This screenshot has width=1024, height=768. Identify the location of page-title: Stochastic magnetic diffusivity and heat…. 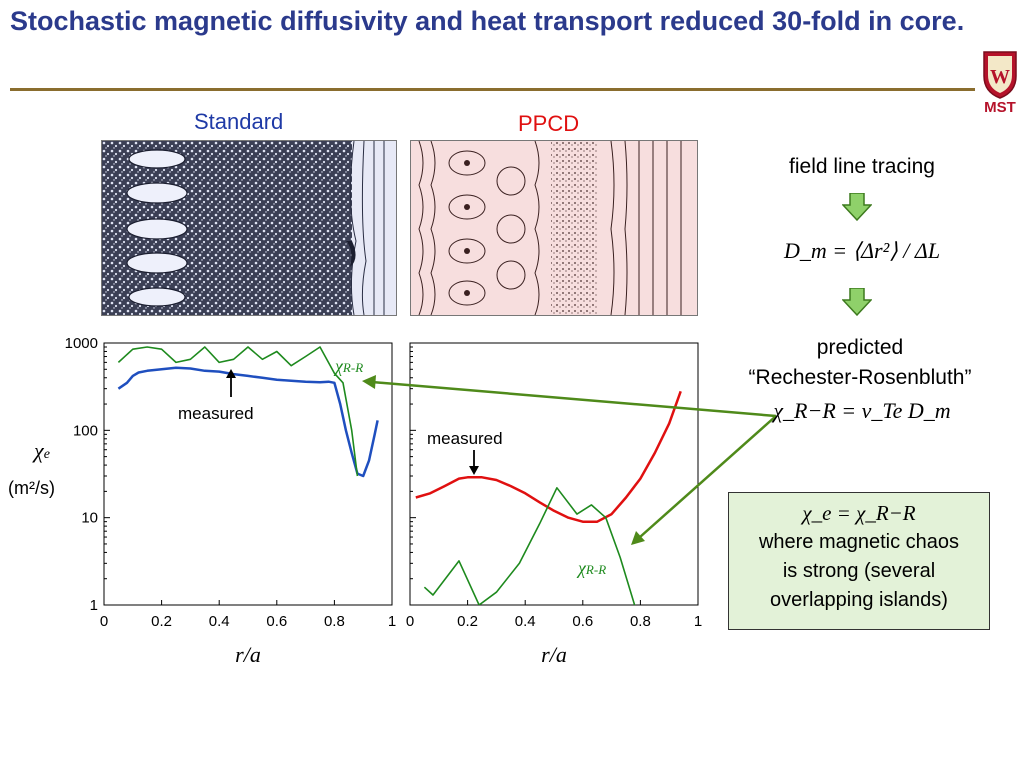
(487, 21).